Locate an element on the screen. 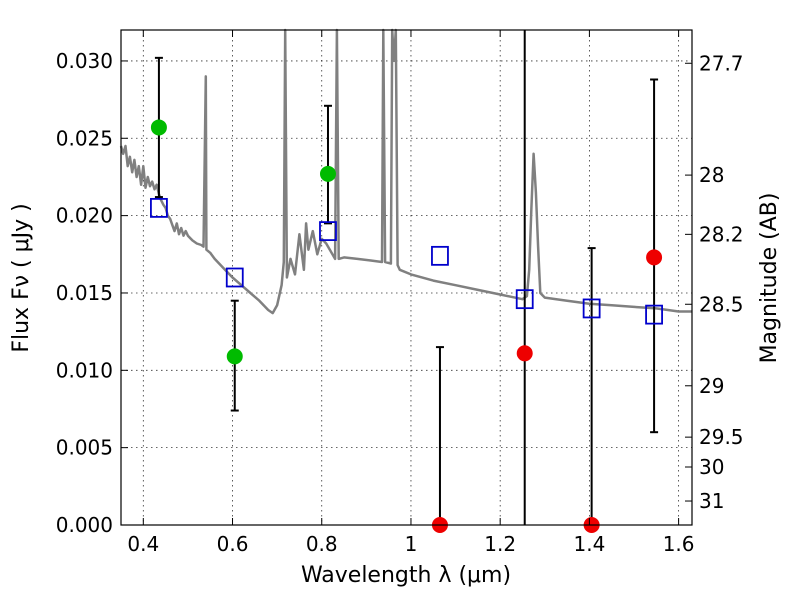 The image size is (800, 604). x-axis-label: Wavelength λ (μm) is located at coordinates (406, 575).